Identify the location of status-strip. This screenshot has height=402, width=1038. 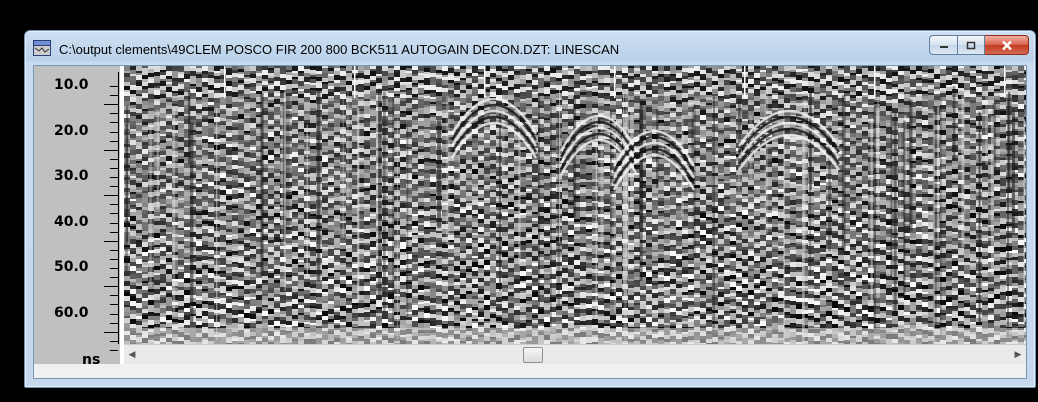
(530, 371).